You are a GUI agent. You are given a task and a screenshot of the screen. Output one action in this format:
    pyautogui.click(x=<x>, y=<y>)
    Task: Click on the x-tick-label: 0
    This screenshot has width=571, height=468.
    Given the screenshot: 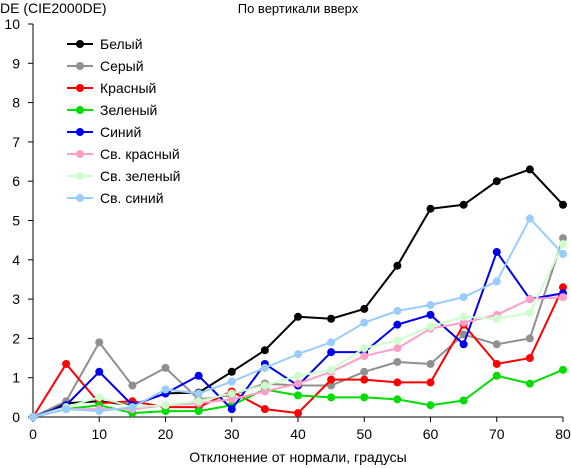 What is the action you would take?
    pyautogui.click(x=33, y=434)
    